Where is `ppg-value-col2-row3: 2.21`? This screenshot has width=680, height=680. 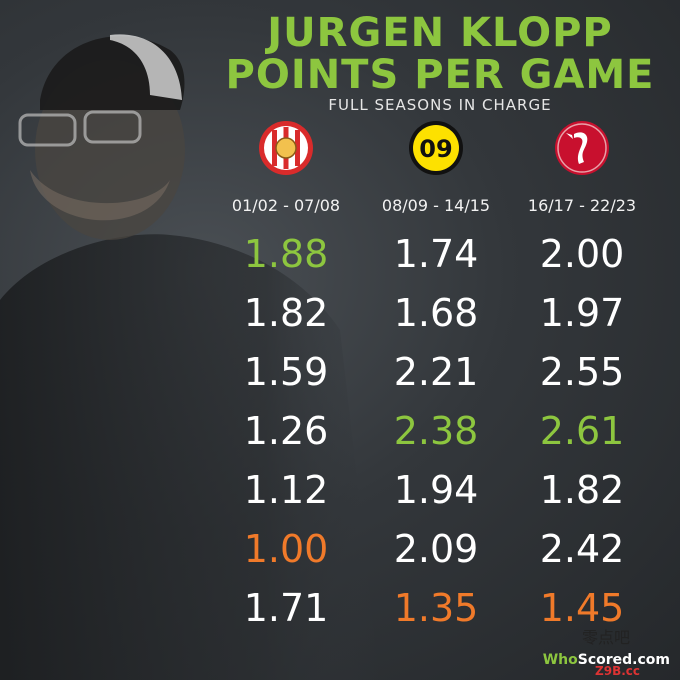 ppg-value-col2-row3: 2.21 is located at coordinates (436, 372).